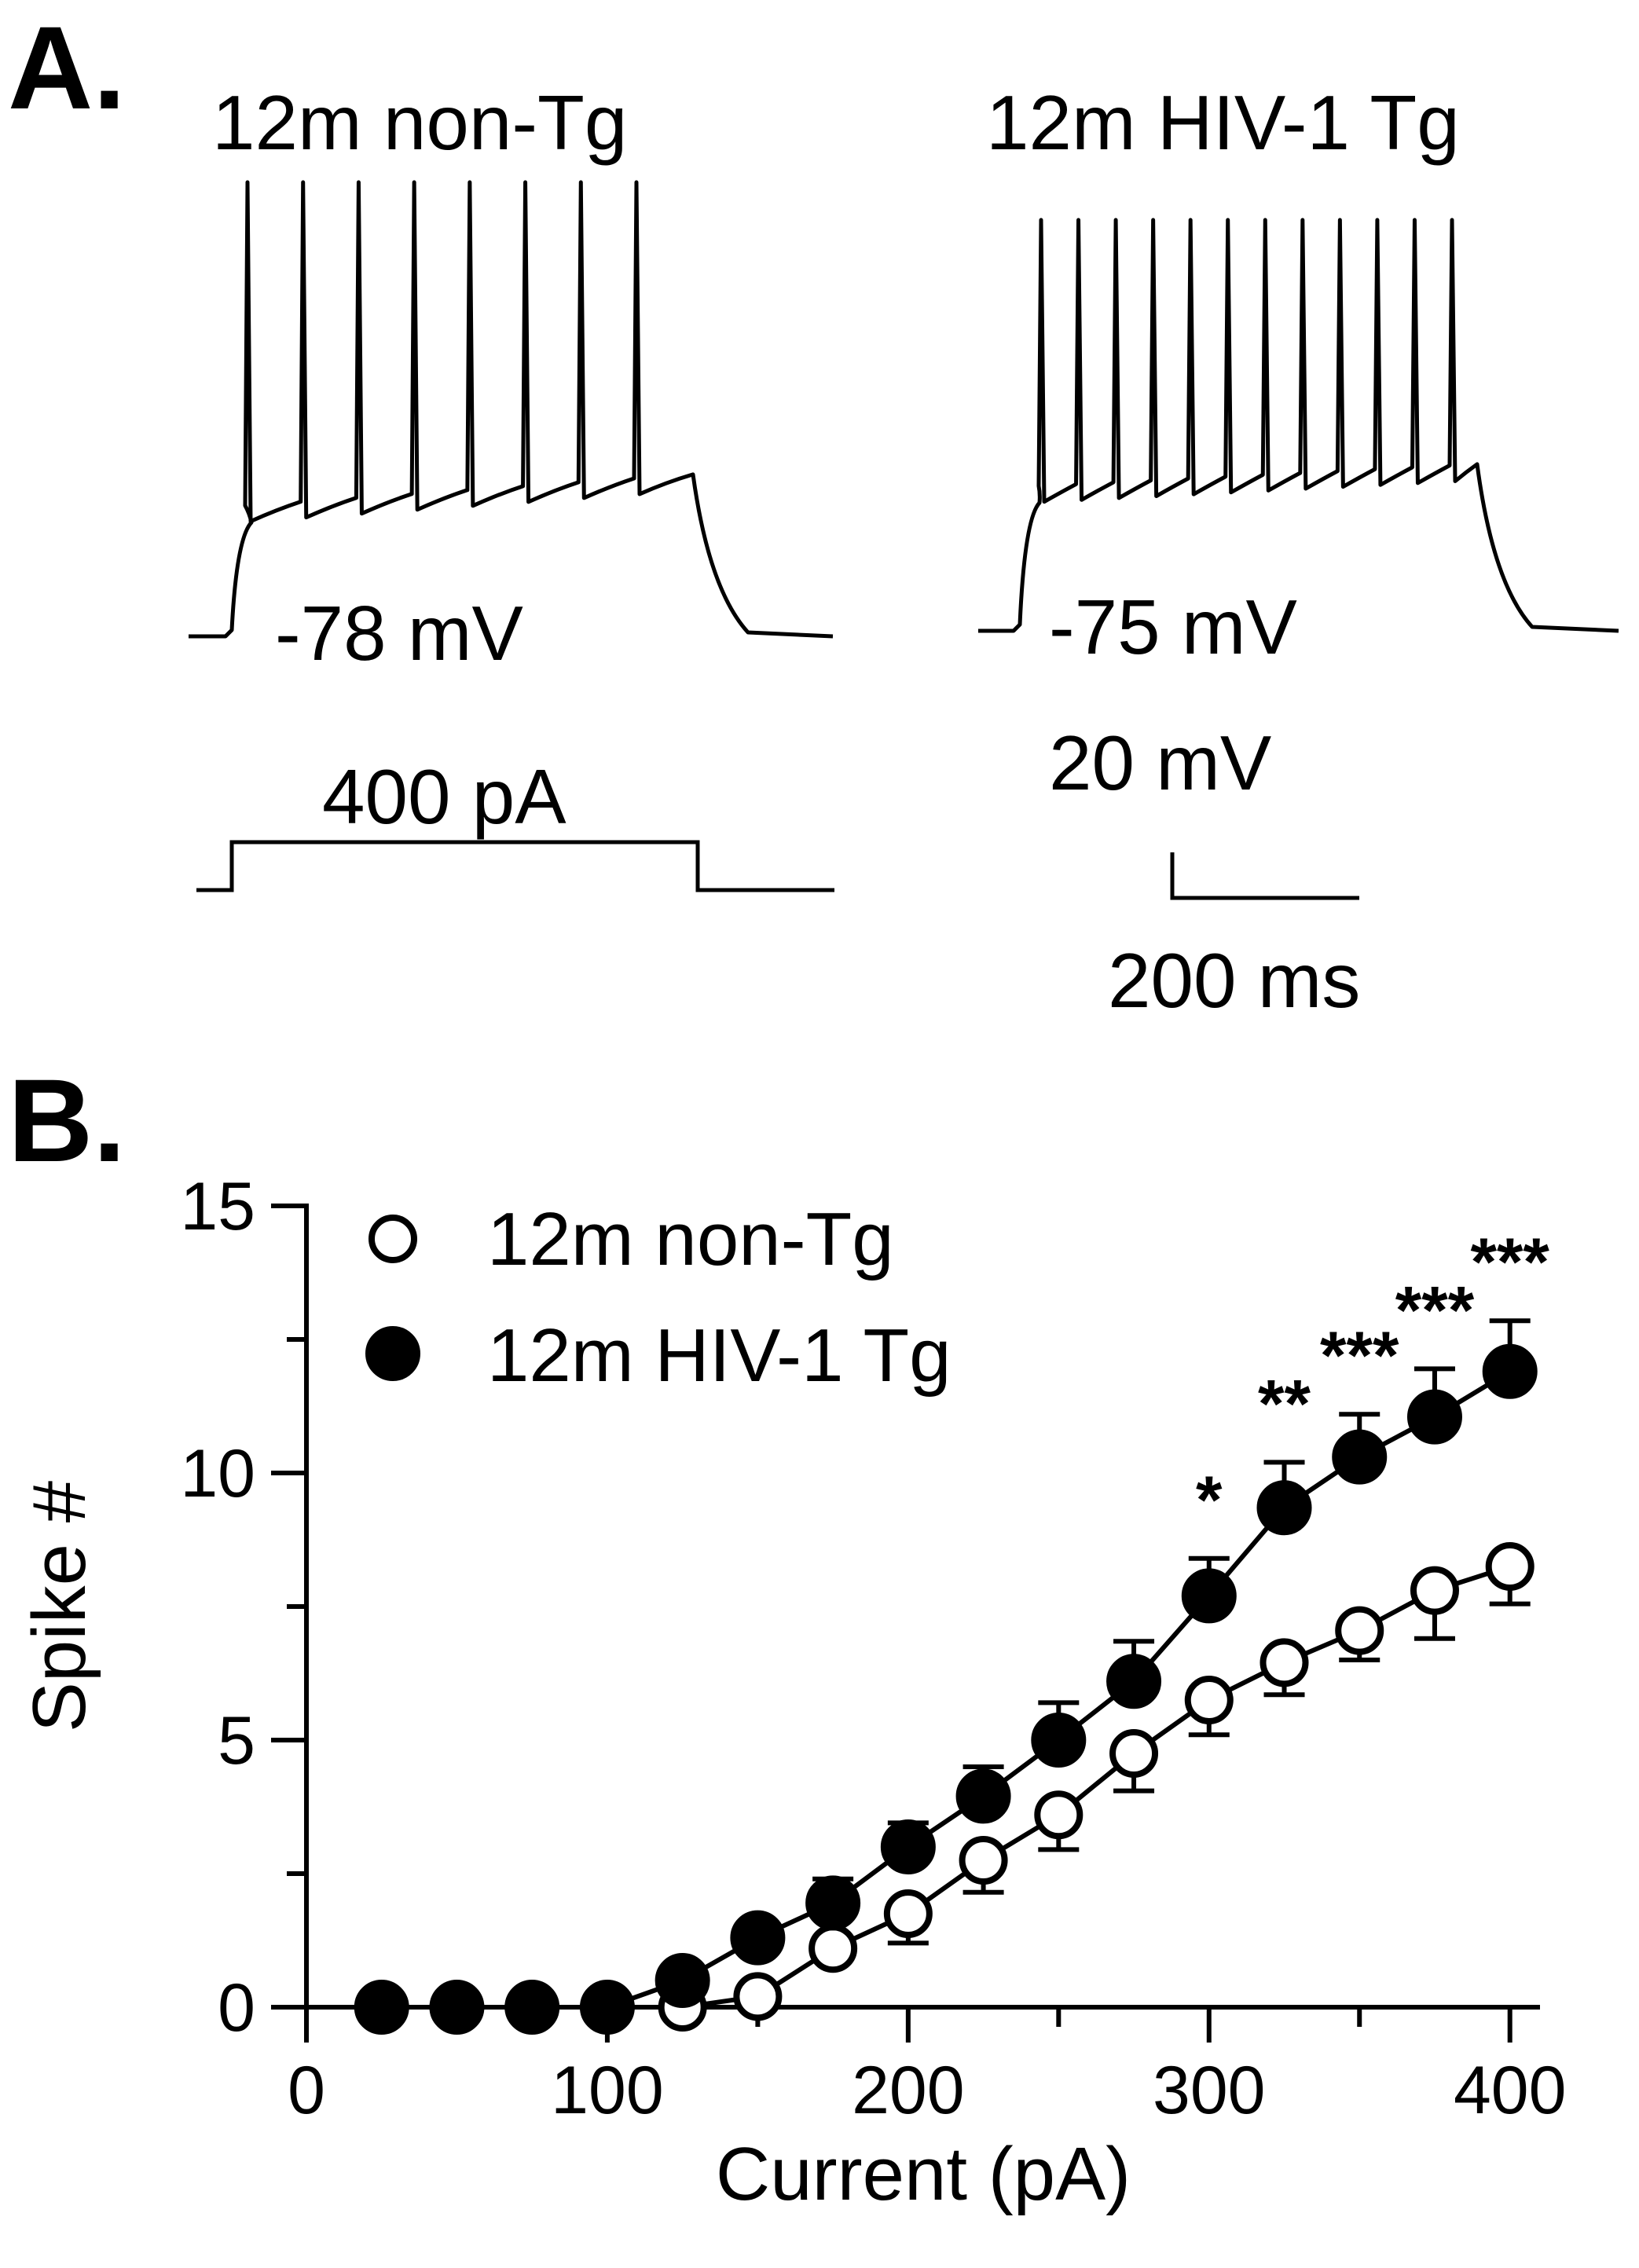 Image resolution: width=1639 pixels, height=2268 pixels. What do you see at coordinates (419, 122) in the screenshot?
I see `trace-title-non-tg: 12m non-Tg` at bounding box center [419, 122].